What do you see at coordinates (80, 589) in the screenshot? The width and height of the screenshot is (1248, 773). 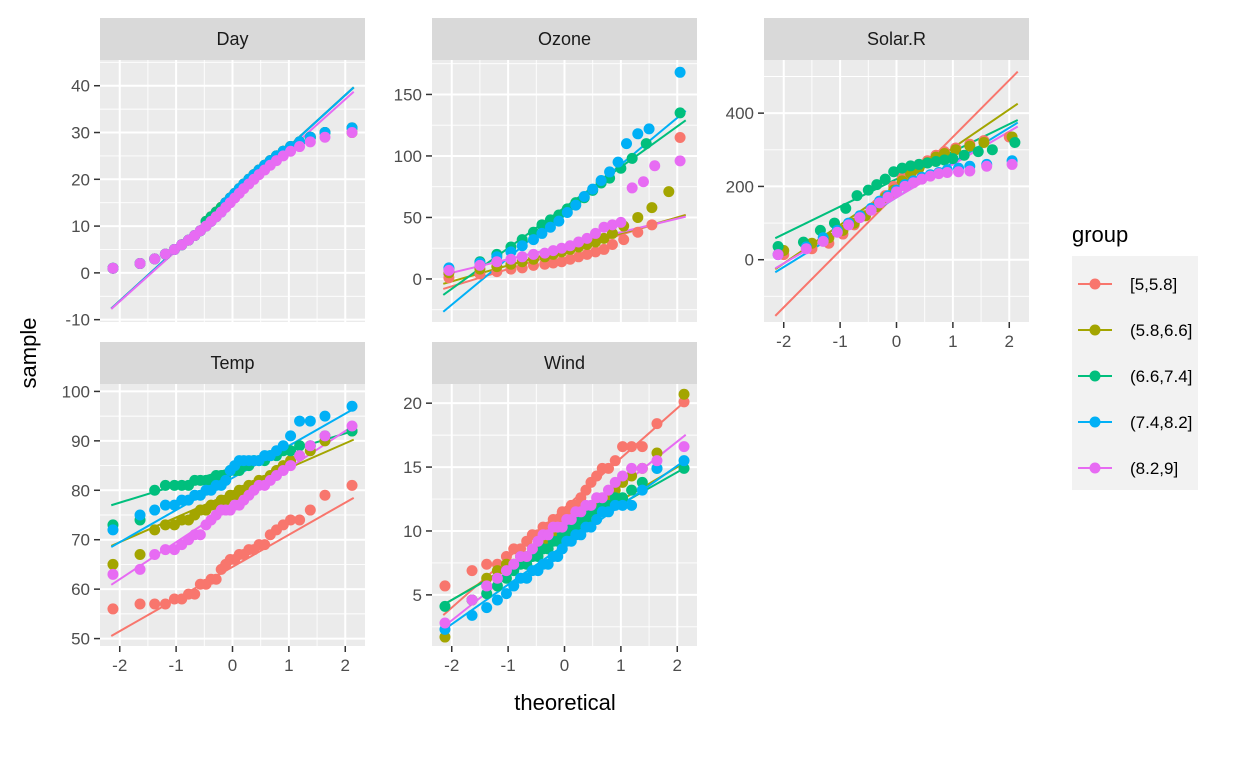 I see `y-tick-label: 60` at bounding box center [80, 589].